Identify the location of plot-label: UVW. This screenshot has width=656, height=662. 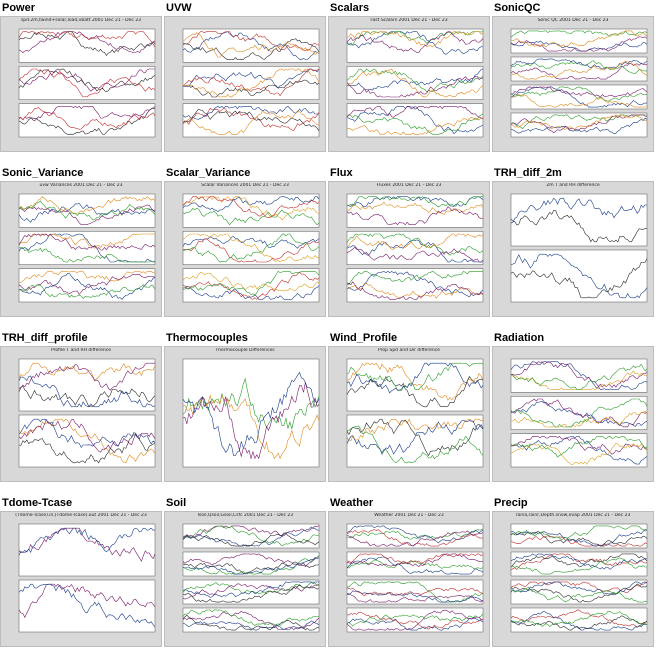
(179, 8).